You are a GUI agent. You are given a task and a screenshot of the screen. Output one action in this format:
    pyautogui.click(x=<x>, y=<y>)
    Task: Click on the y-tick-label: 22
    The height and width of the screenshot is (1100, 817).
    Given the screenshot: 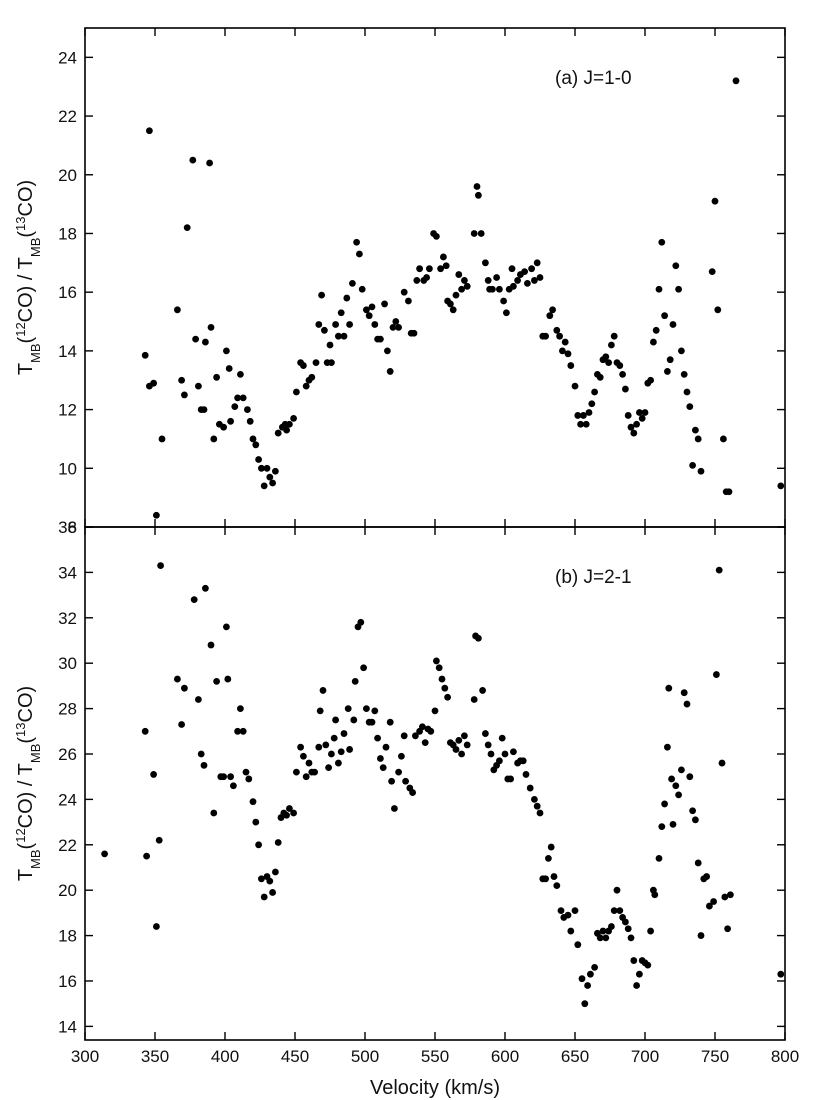 What is the action you would take?
    pyautogui.click(x=67, y=845)
    